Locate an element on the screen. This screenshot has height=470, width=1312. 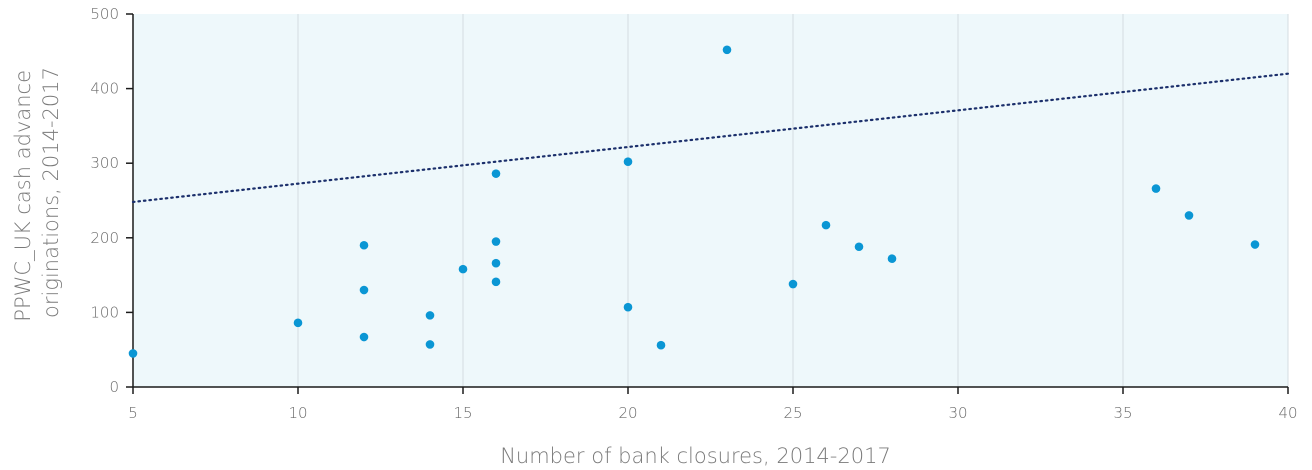
y-tick-label: 400 is located at coordinates (104, 89).